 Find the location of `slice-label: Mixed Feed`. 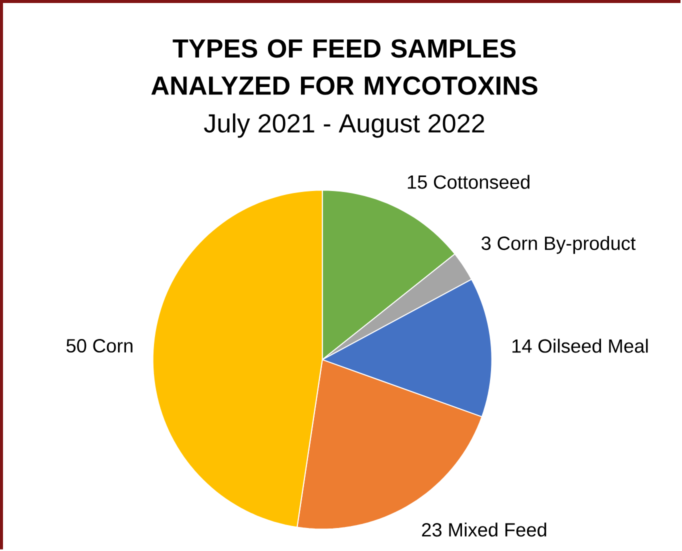

slice-label: Mixed Feed is located at coordinates (497, 529).